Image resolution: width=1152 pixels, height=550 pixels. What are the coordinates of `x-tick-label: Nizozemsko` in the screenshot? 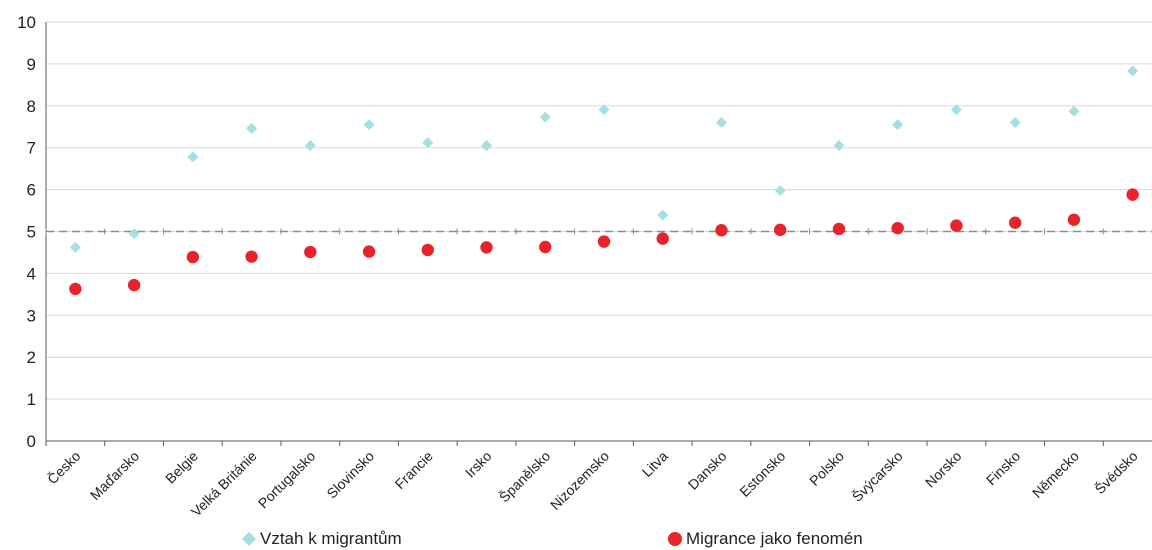 It's located at (579, 480).